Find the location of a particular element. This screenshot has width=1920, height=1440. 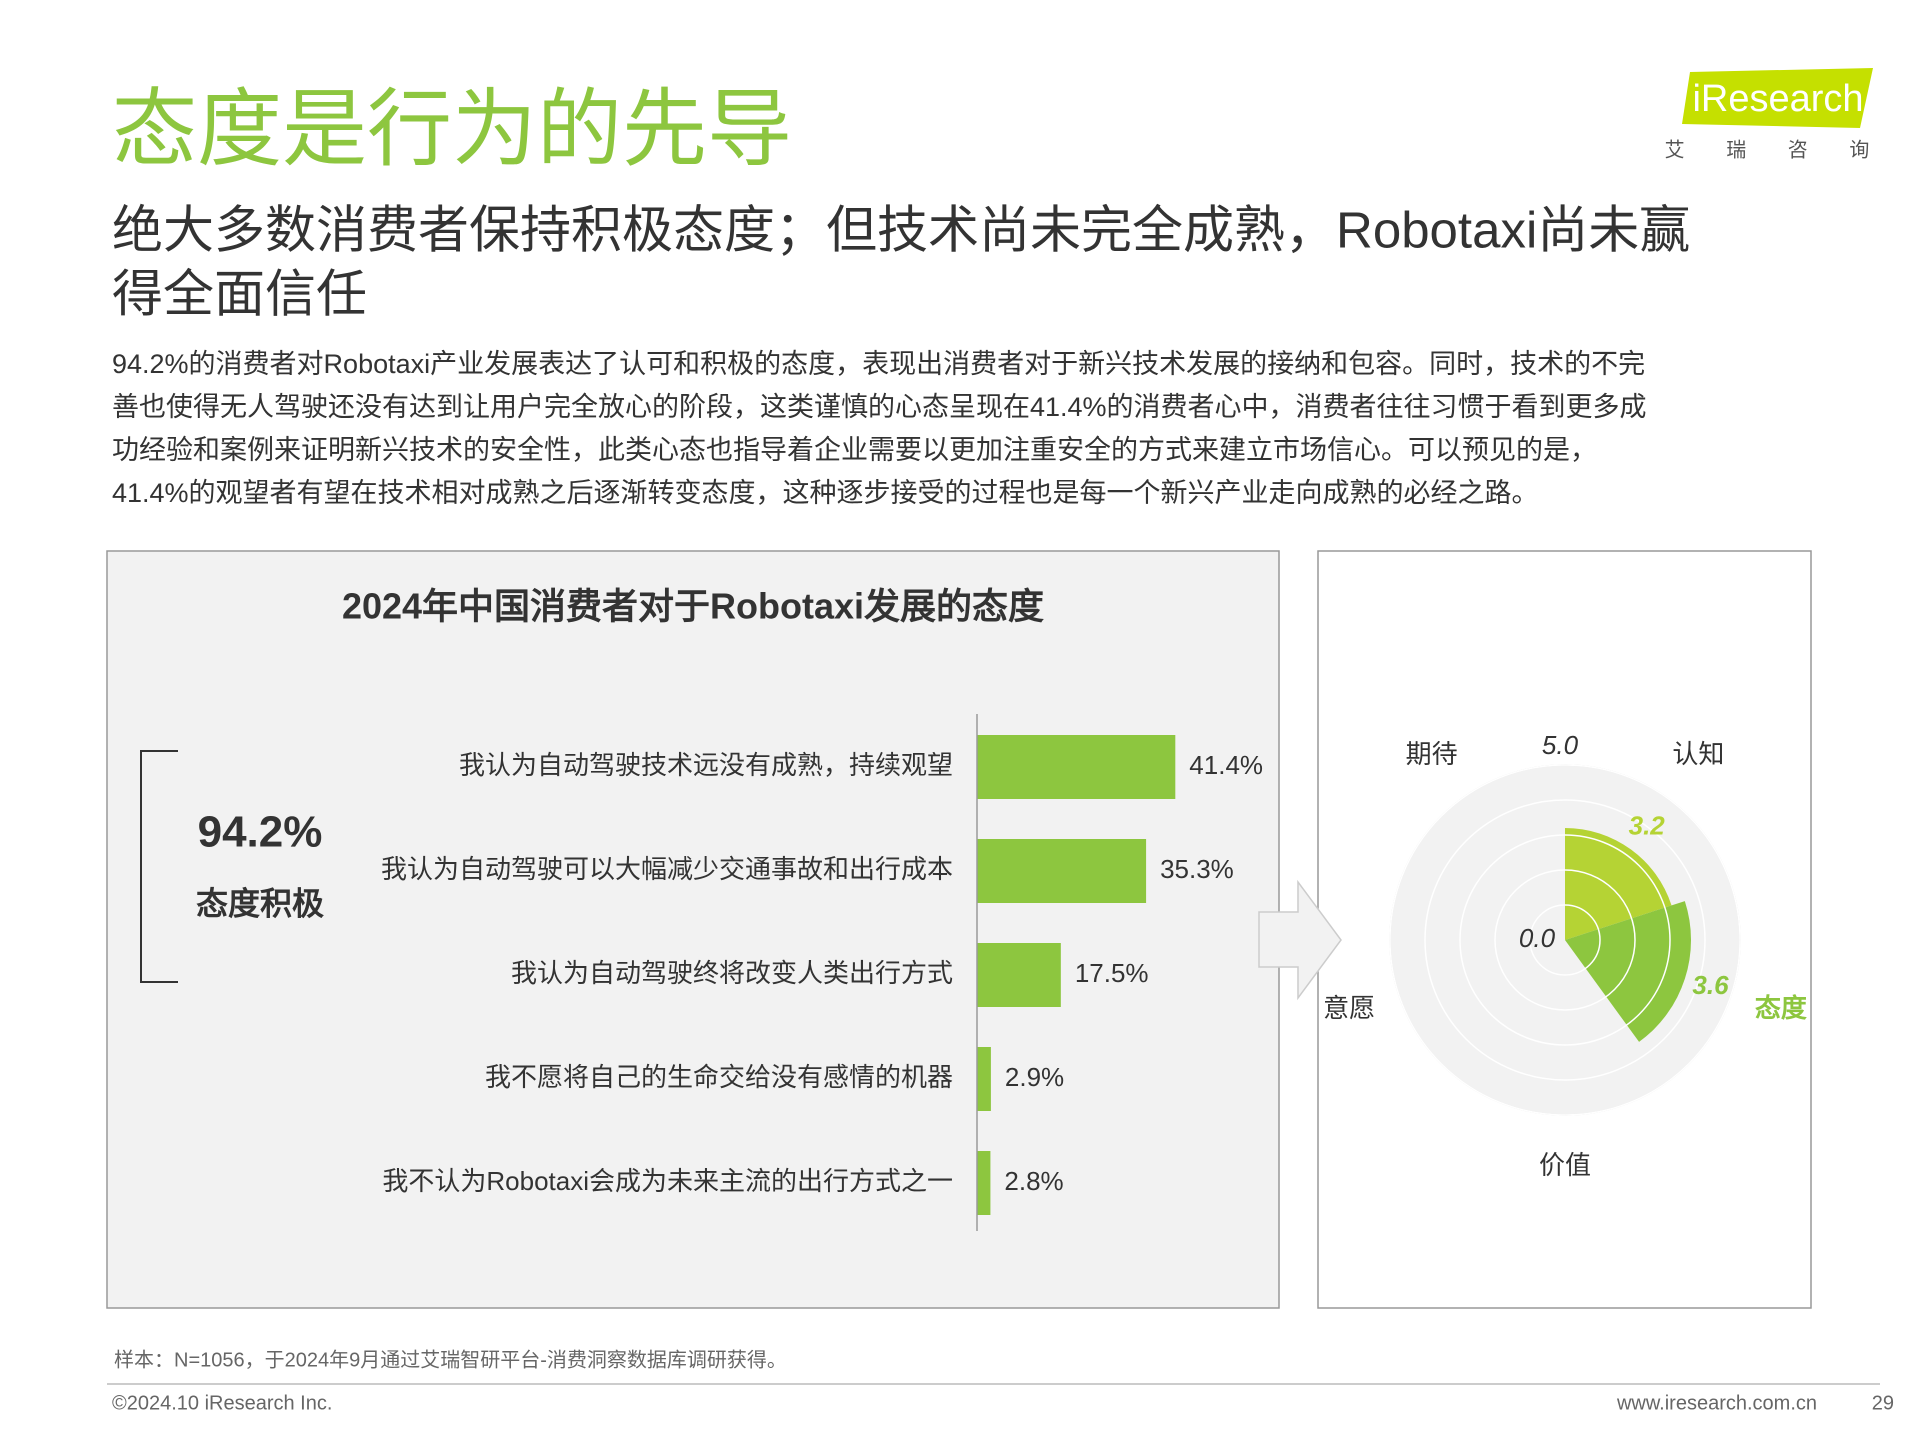

website: www.iresearch.com.cn is located at coordinates (1716, 1403).